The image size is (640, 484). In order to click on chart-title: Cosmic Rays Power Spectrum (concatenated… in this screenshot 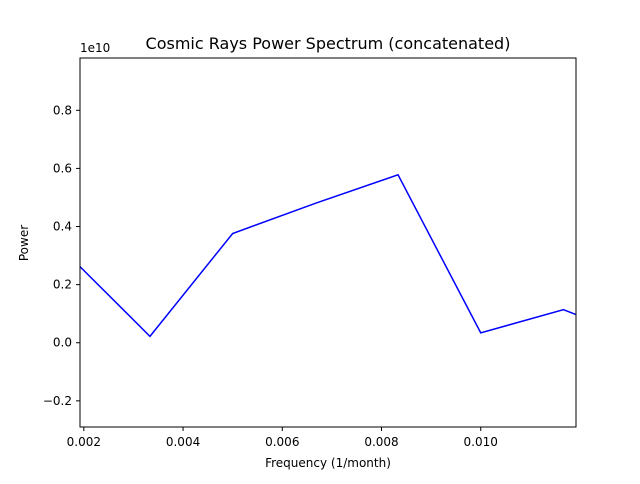, I will do `click(328, 43)`.